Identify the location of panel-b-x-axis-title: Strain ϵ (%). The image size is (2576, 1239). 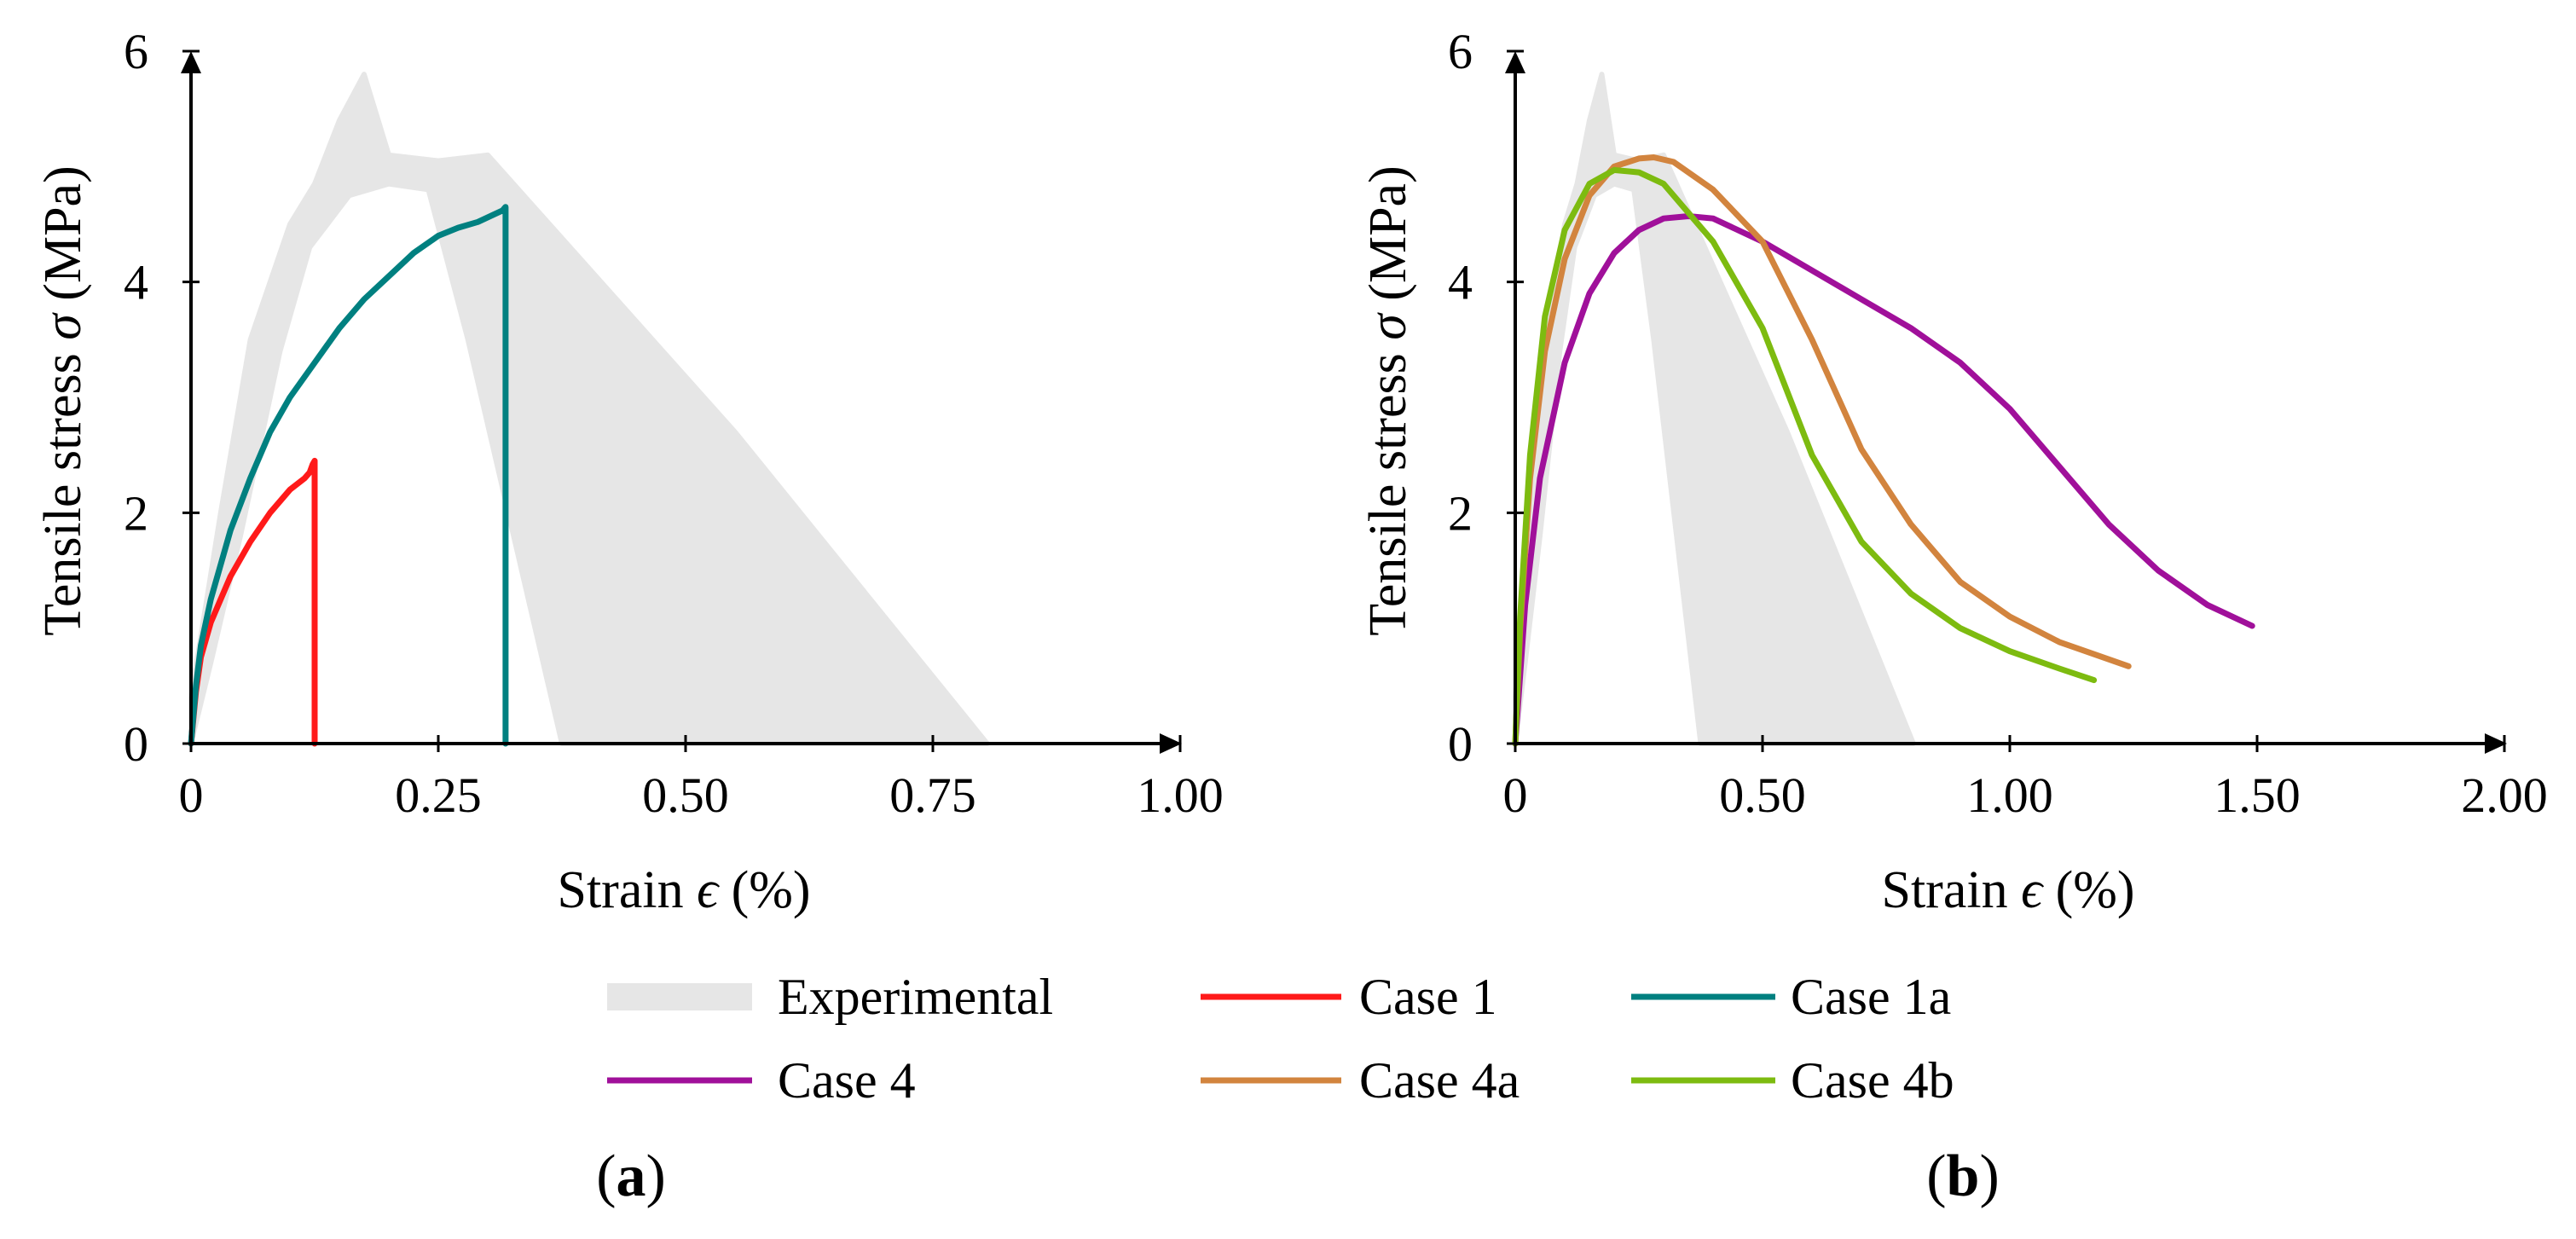
(2008, 890).